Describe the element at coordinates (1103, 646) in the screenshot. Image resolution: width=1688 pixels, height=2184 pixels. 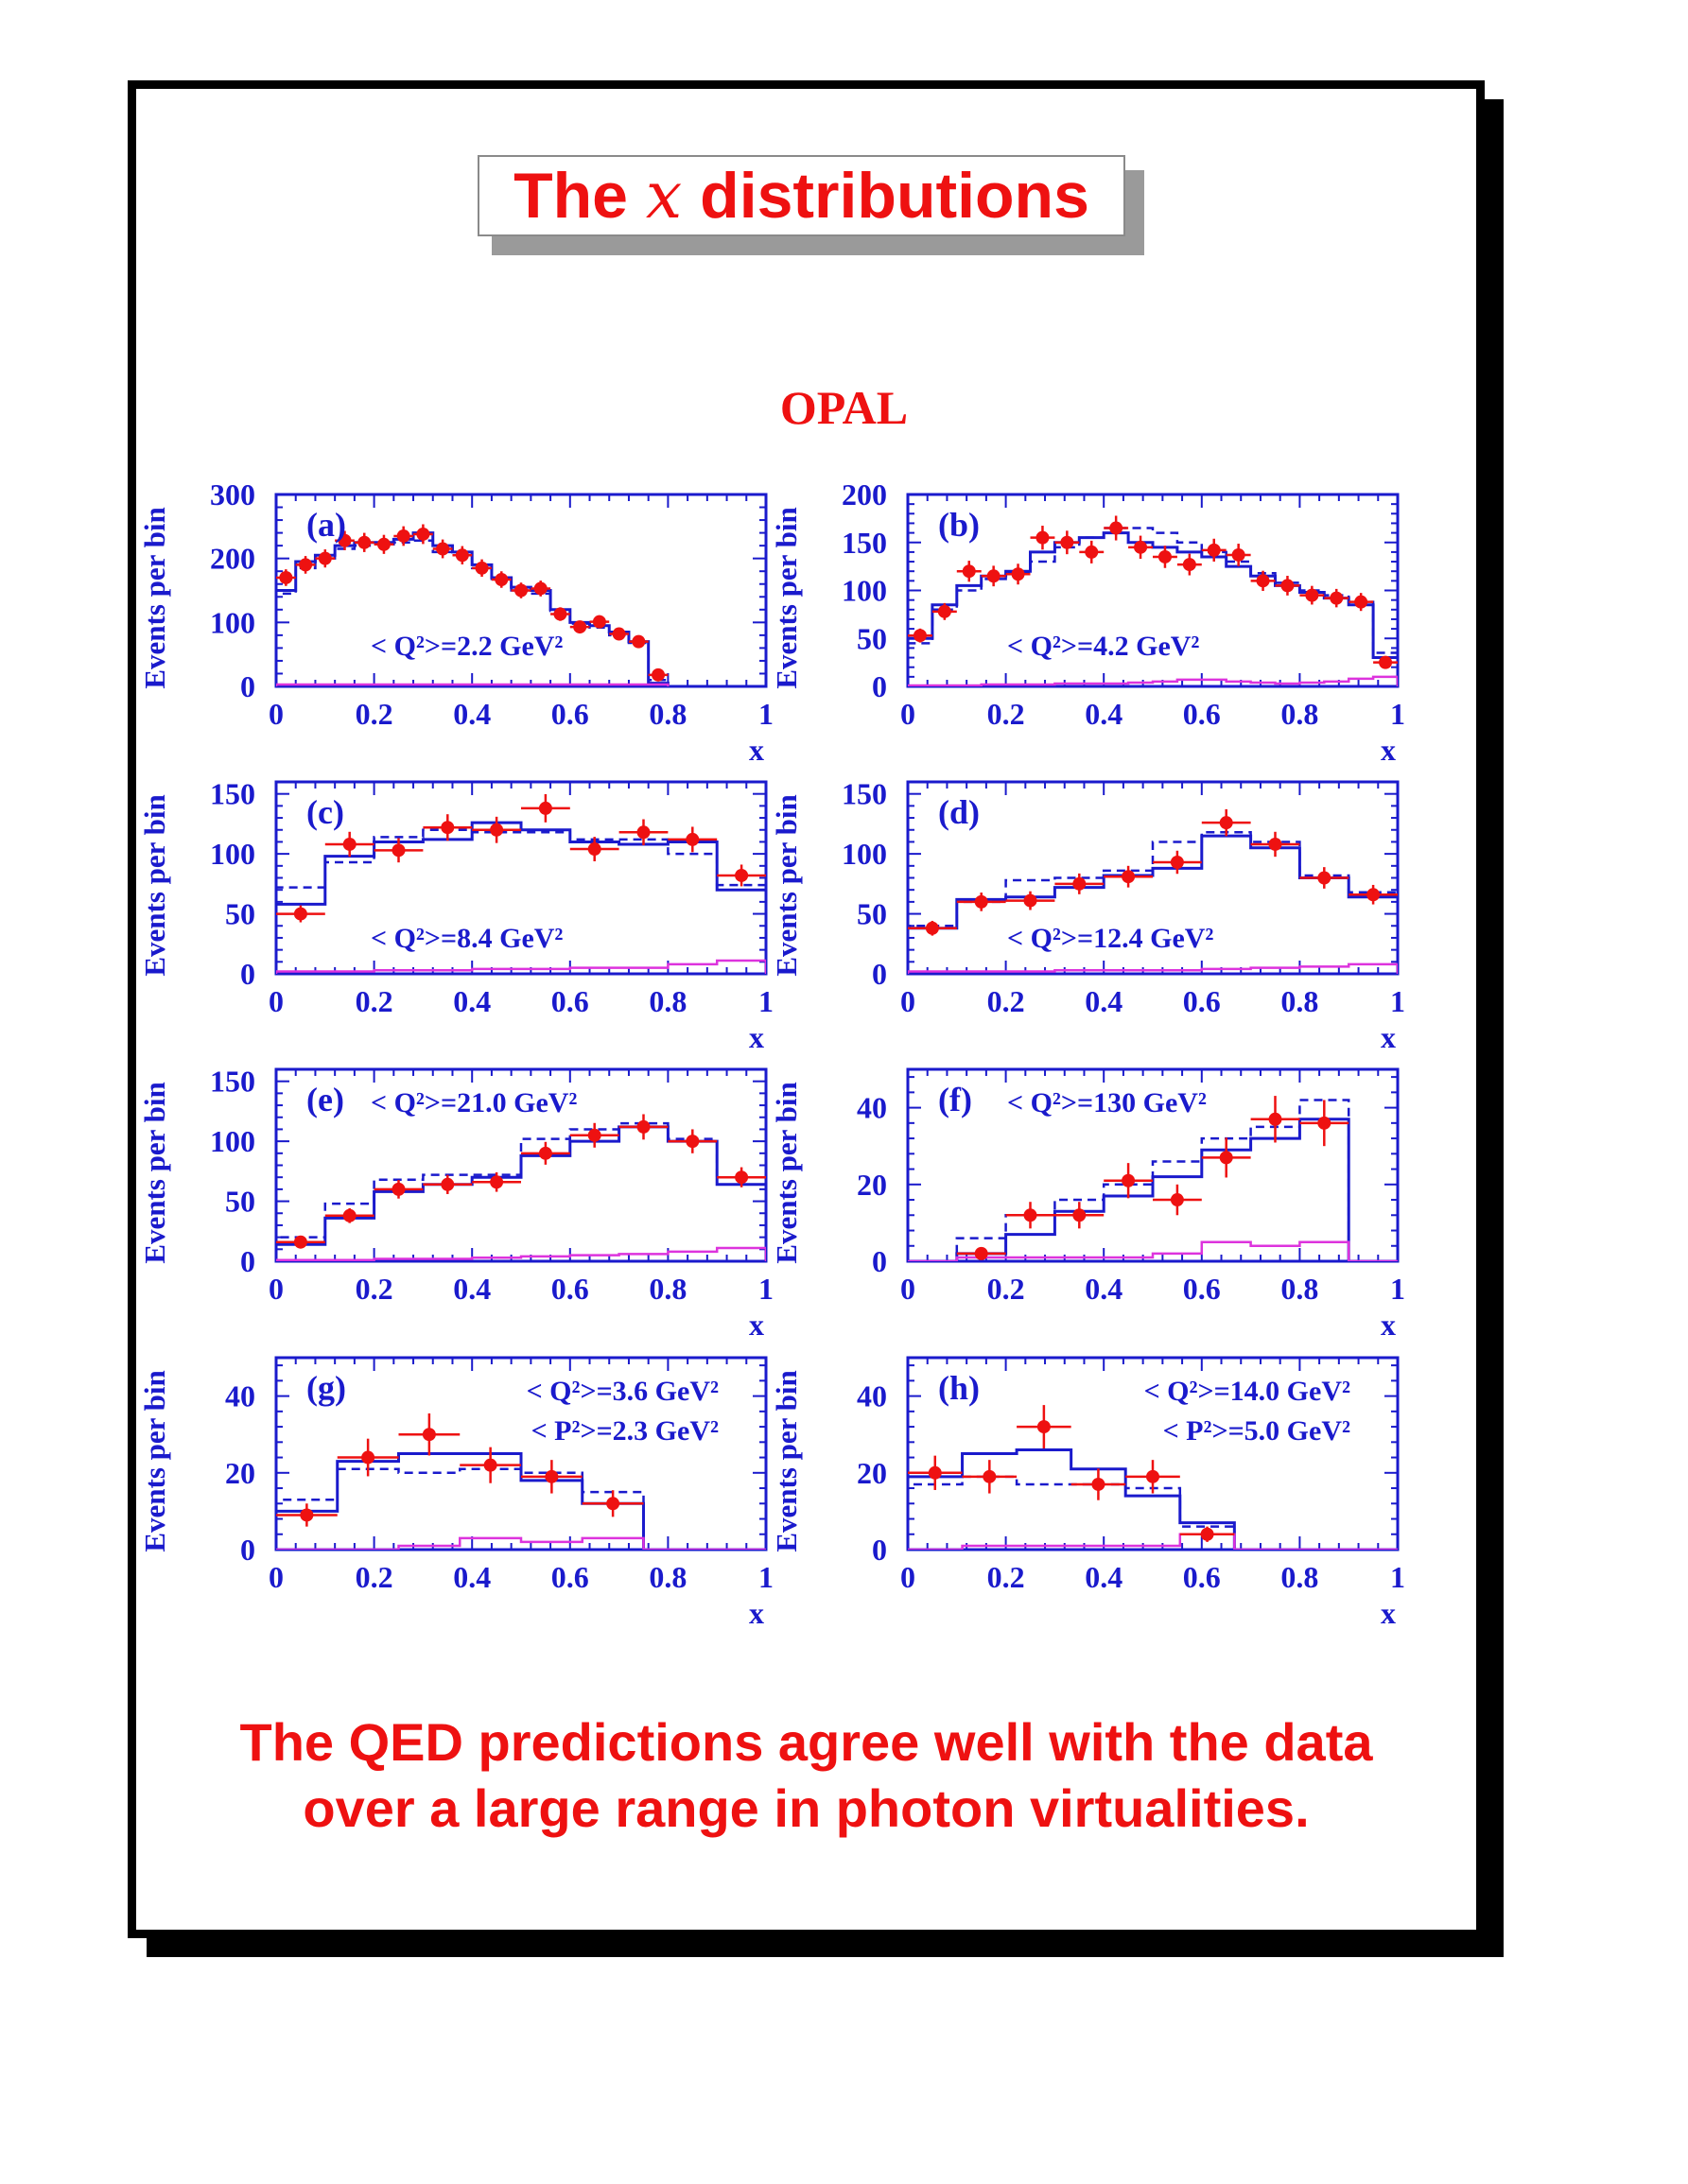
I see `panel-annotation: < Q²>=4.2 GeV²` at that location.